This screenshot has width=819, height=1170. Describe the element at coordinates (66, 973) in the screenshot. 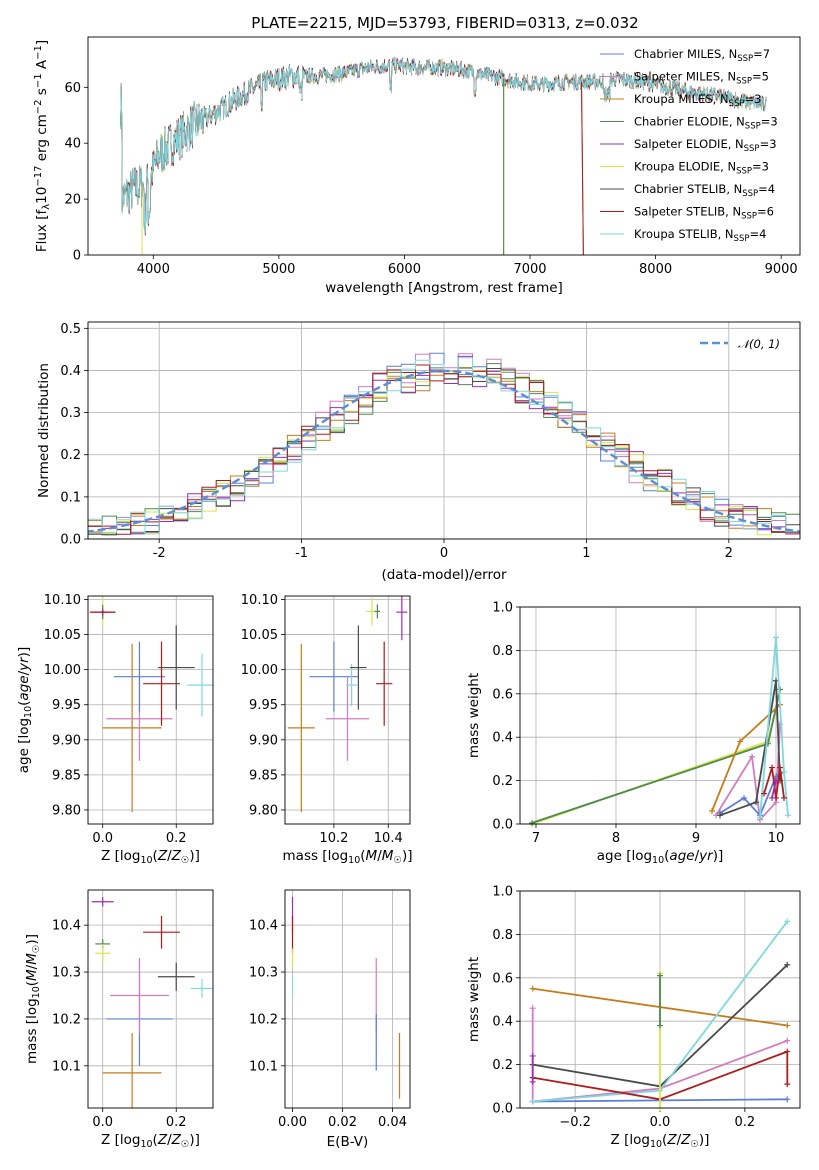

I see `y-tick-label: 10.3` at that location.